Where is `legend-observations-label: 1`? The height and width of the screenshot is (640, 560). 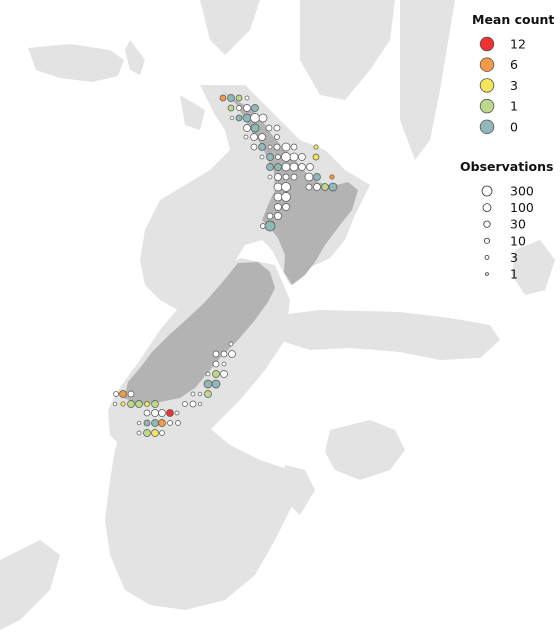 legend-observations-label: 1 is located at coordinates (514, 274).